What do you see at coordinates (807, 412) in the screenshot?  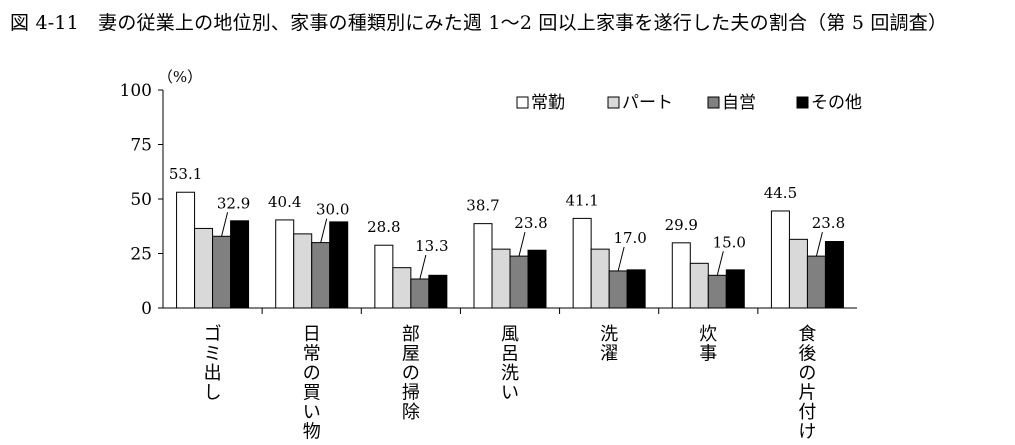 I see `x-tick-label-char: 付` at bounding box center [807, 412].